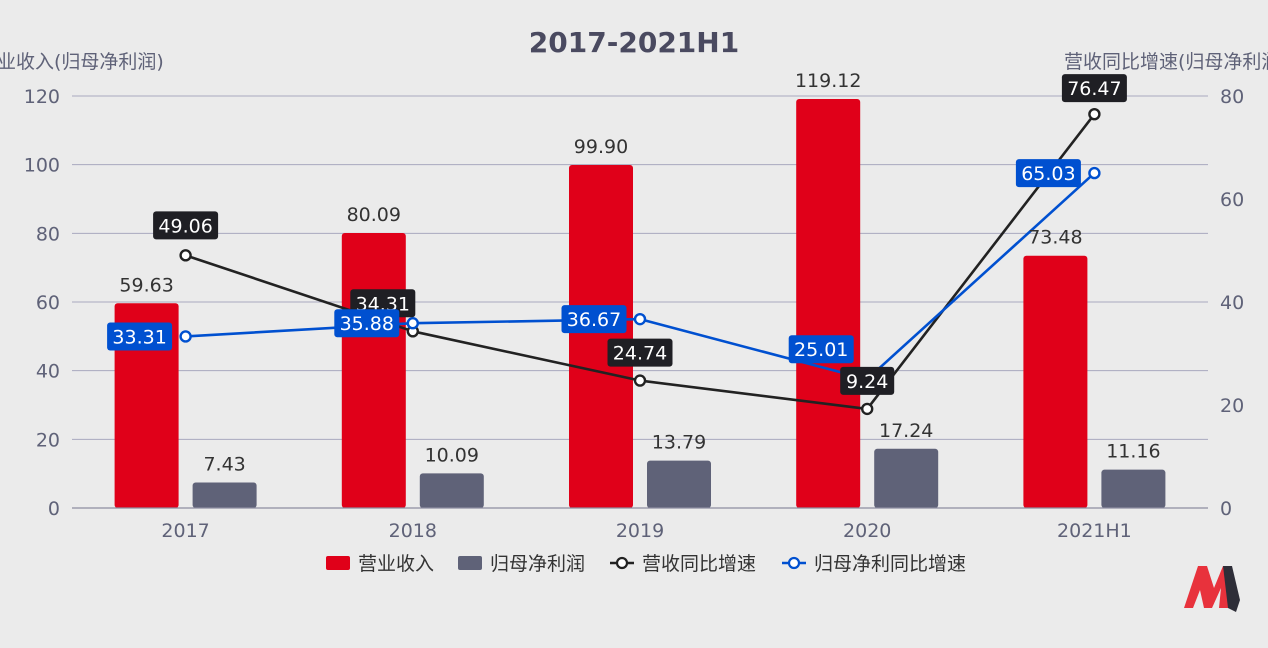 This screenshot has height=648, width=1268. What do you see at coordinates (890, 564) in the screenshot?
I see `legend-label: 归母净利同比增速` at bounding box center [890, 564].